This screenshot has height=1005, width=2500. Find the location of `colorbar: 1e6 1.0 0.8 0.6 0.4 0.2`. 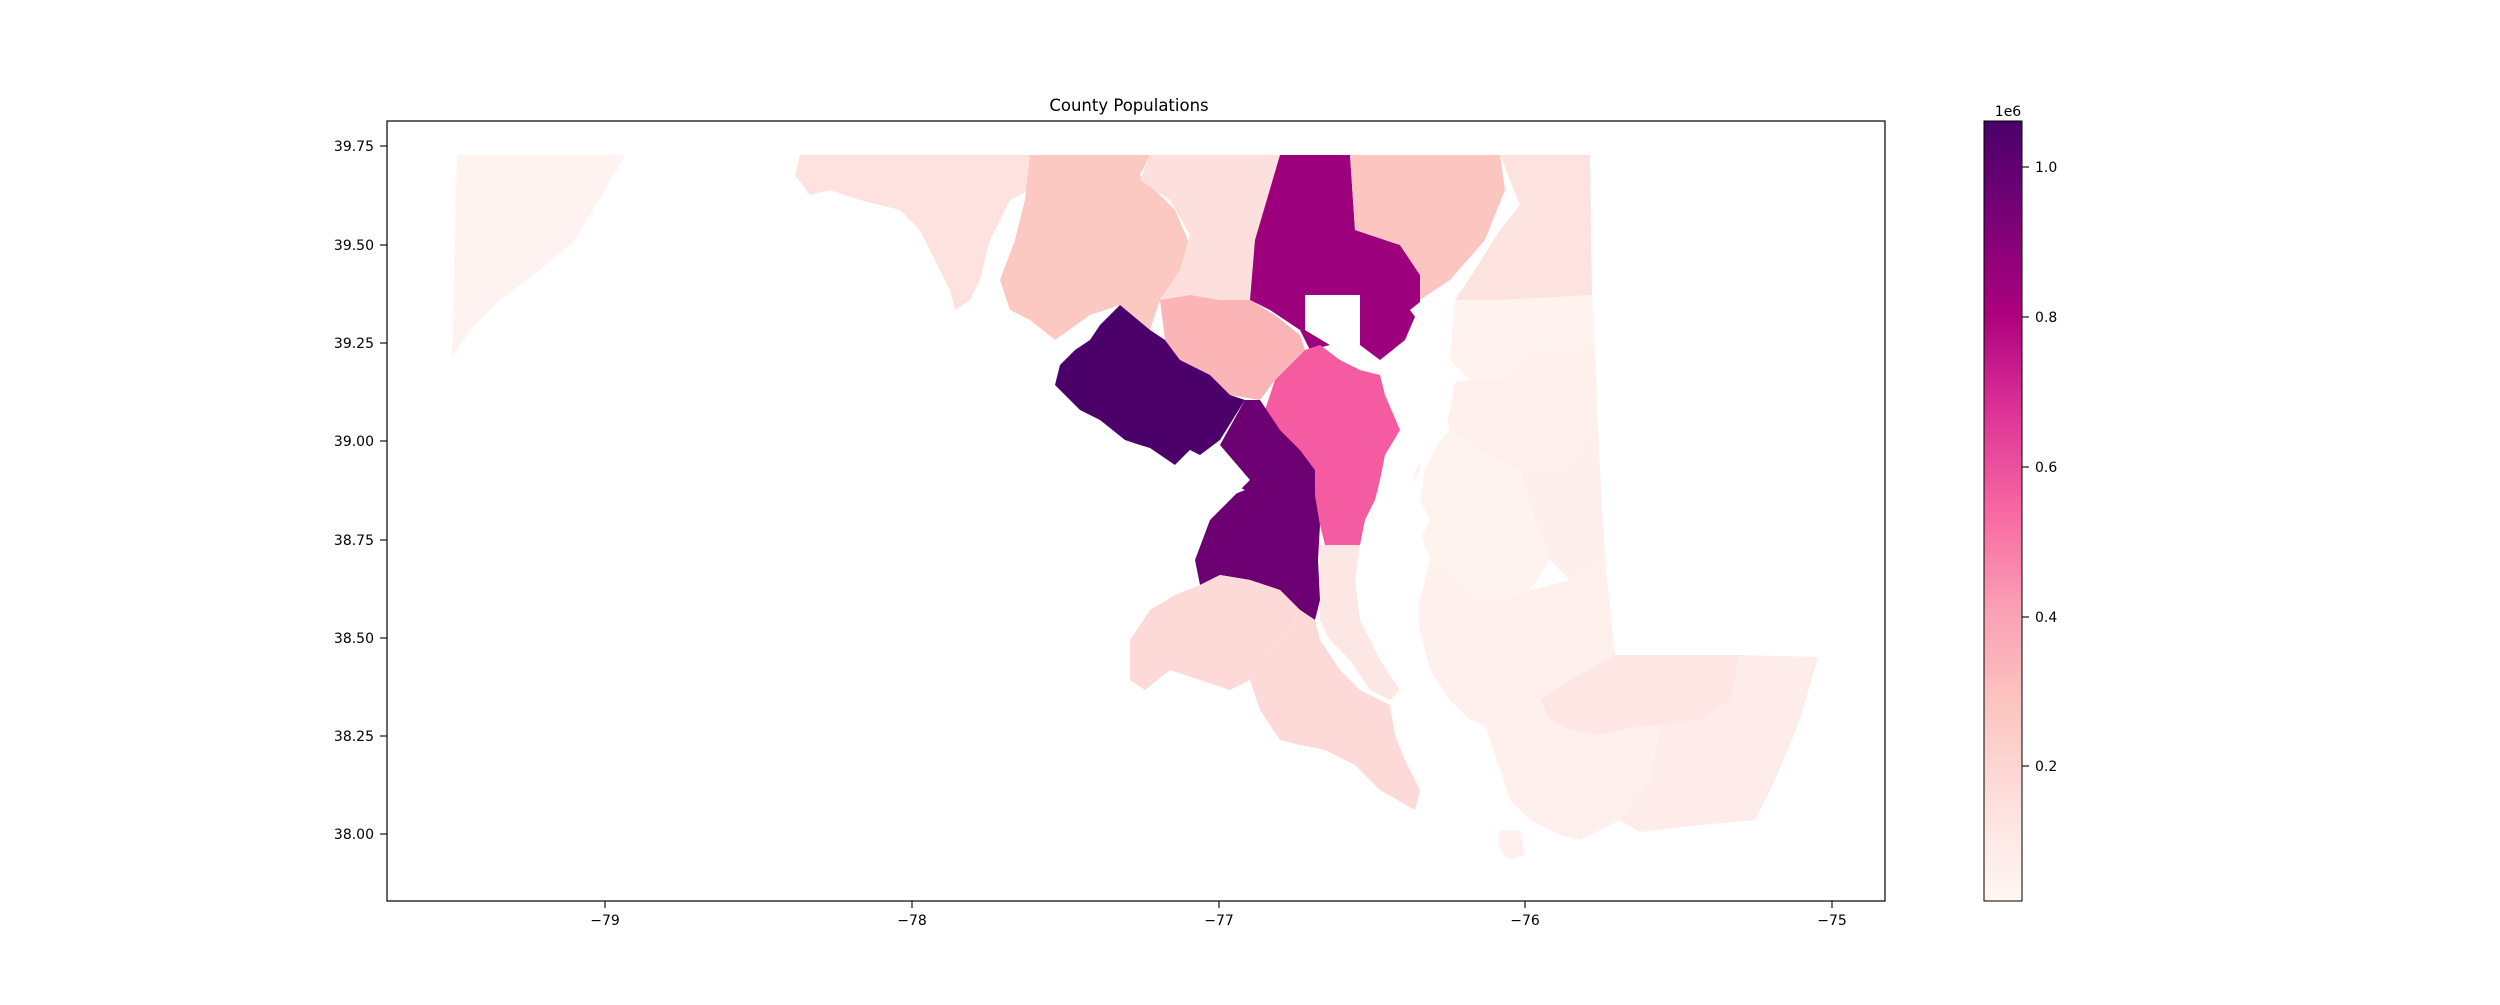

colorbar: 1e6 1.0 0.8 0.6 0.4 0.2 is located at coordinates (2020, 503).